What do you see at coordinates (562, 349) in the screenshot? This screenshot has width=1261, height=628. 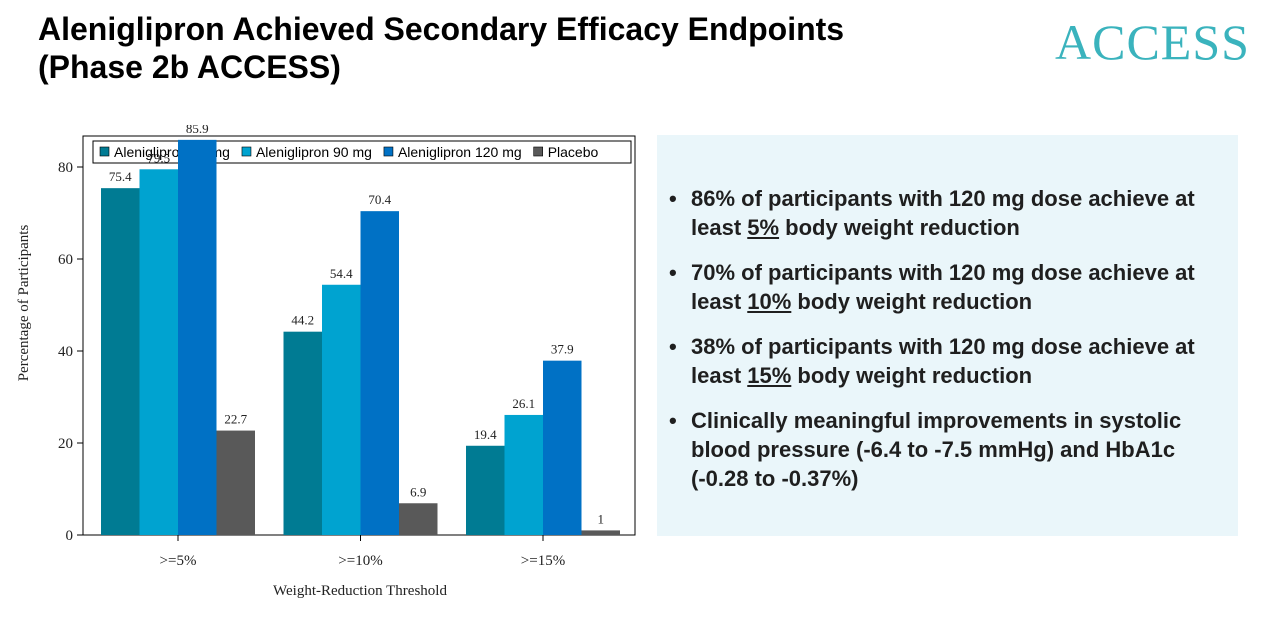 I see `bar-value-label: 37.9` at bounding box center [562, 349].